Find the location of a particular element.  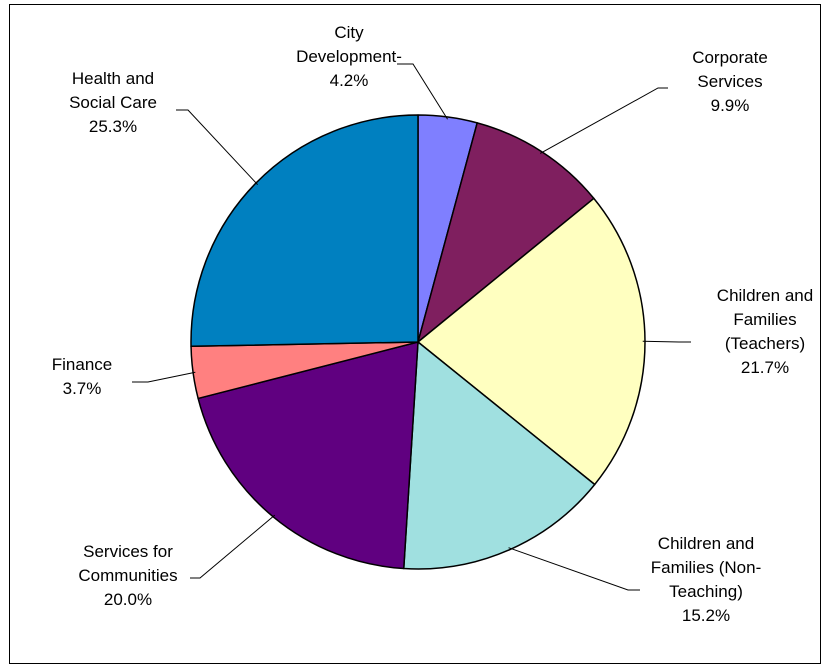

slice-name-label: (Teachers) is located at coordinates (765, 343).